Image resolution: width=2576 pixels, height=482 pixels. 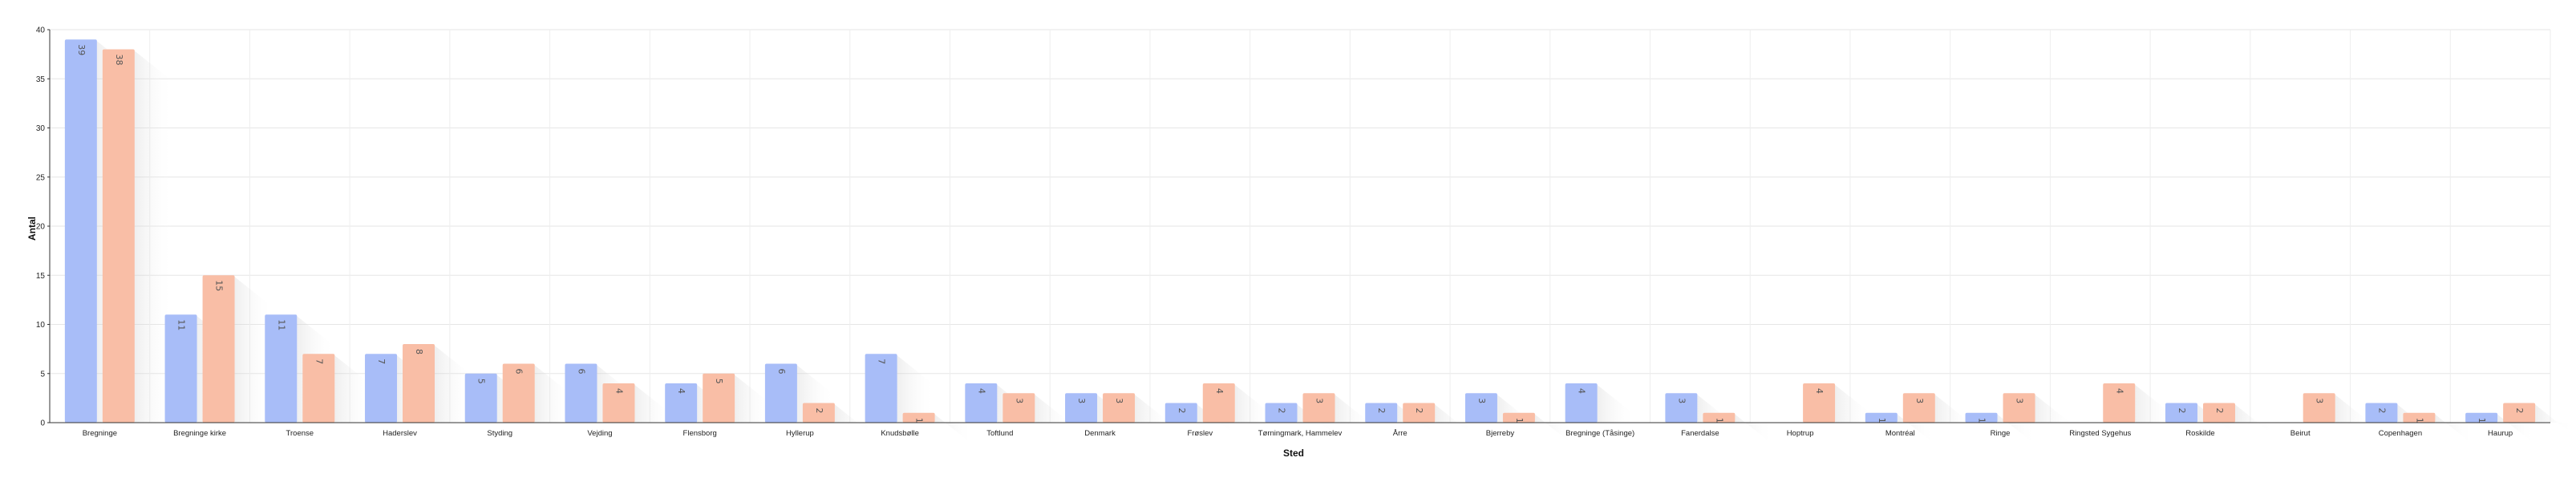 I want to click on x-tick-label: Flensborg, so click(x=700, y=433).